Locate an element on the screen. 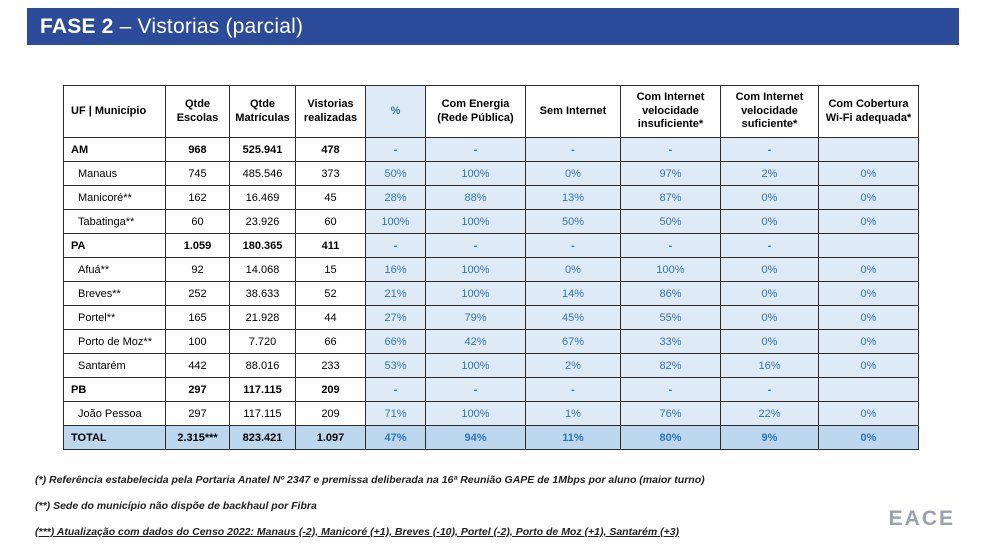 This screenshot has height=555, width=987. table-row-manaus: Manaus 745 485.546 373 50% 100% 0% 97% 2% 0% is located at coordinates (491, 173).